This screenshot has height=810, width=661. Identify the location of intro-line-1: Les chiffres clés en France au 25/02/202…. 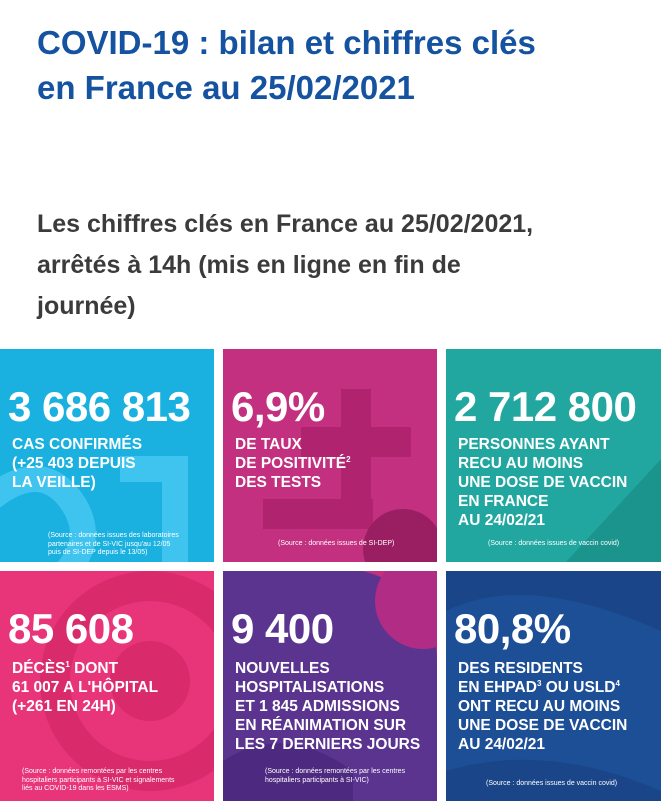
(285, 224).